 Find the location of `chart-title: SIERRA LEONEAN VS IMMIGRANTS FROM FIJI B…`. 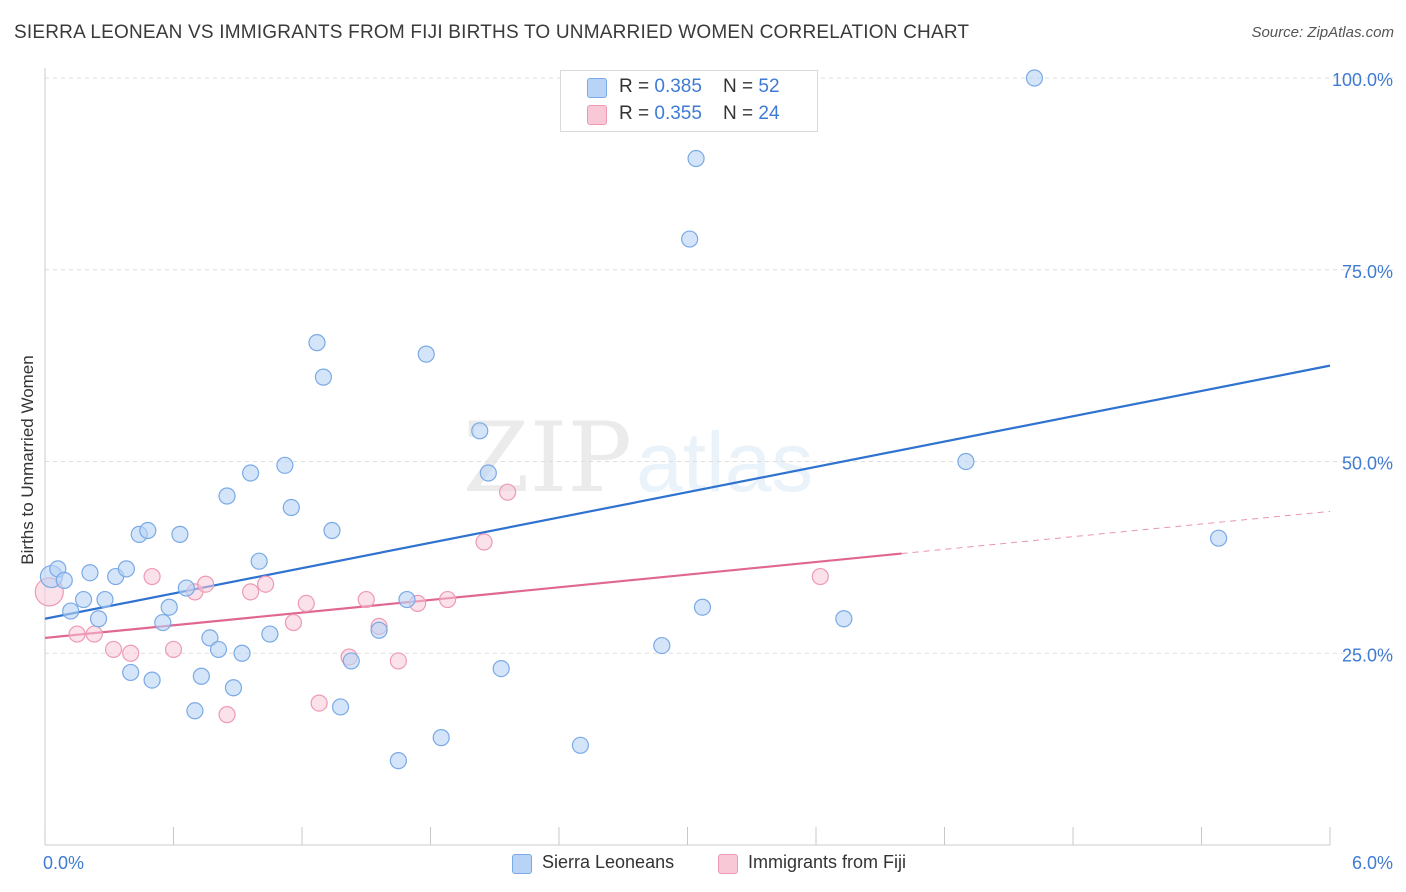

chart-title: SIERRA LEONEAN VS IMMIGRANTS FROM FIJI B… is located at coordinates (492, 32).